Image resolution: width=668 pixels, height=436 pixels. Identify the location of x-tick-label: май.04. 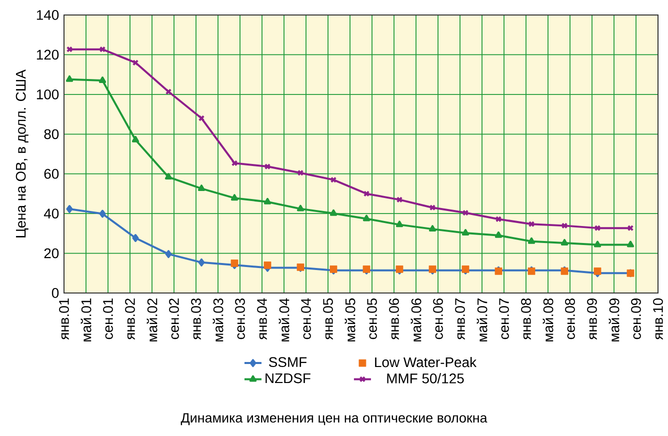
(284, 320).